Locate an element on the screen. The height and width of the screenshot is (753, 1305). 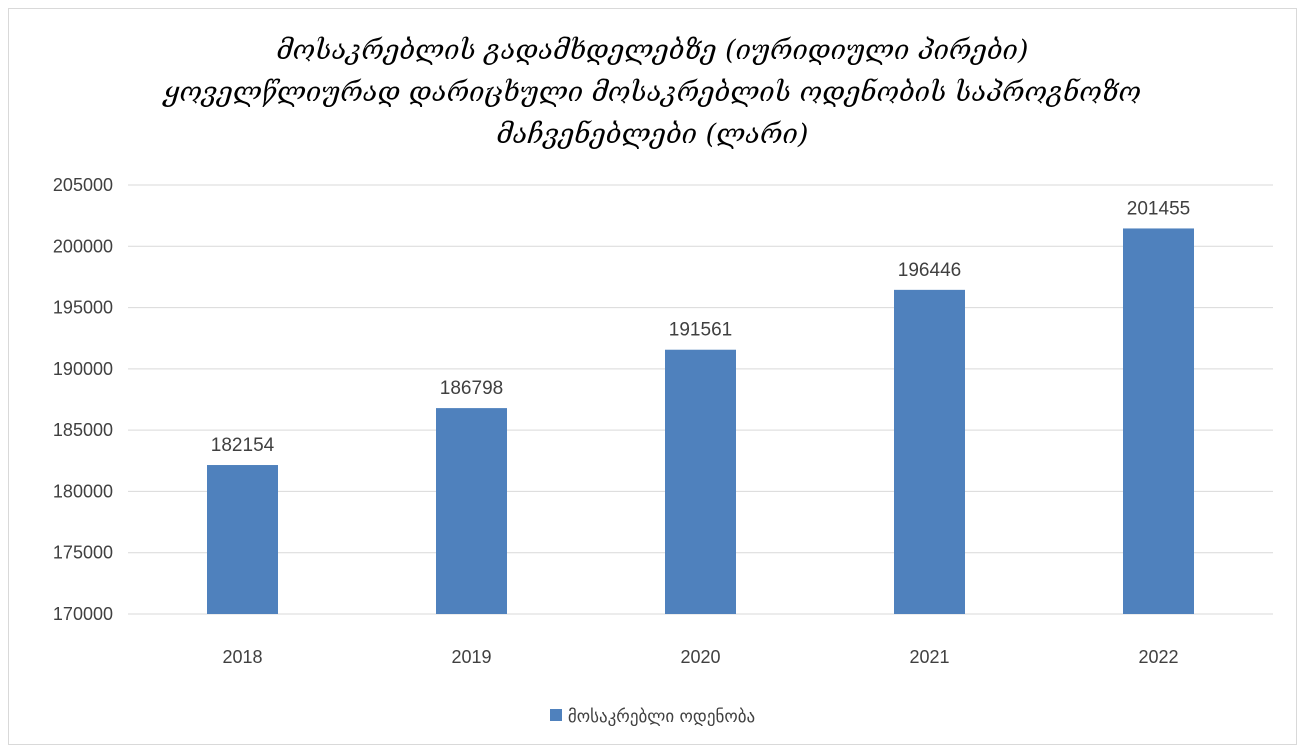
y-tick-label: 180000 is located at coordinates (83, 491).